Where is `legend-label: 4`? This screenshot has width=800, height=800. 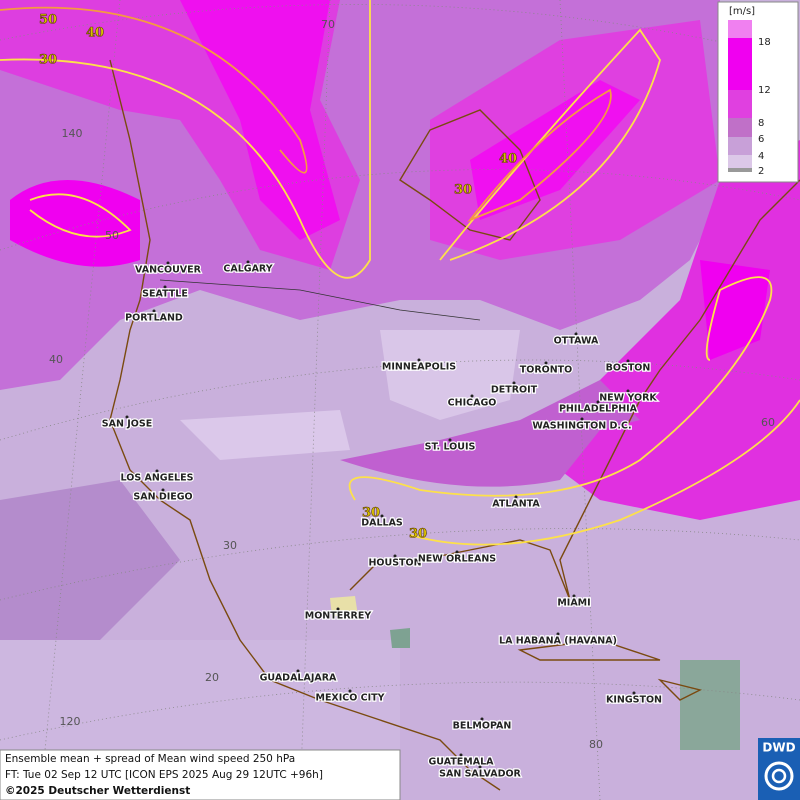 legend-label: 4 is located at coordinates (761, 156).